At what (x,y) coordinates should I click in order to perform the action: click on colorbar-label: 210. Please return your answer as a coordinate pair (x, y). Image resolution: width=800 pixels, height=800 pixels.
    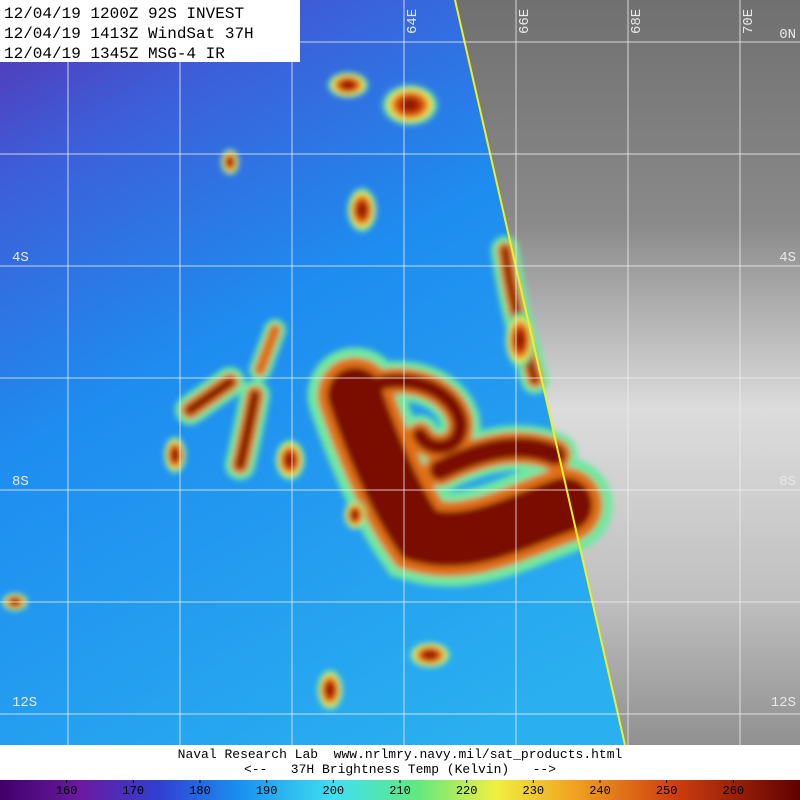
    Looking at the image, I should click on (400, 791).